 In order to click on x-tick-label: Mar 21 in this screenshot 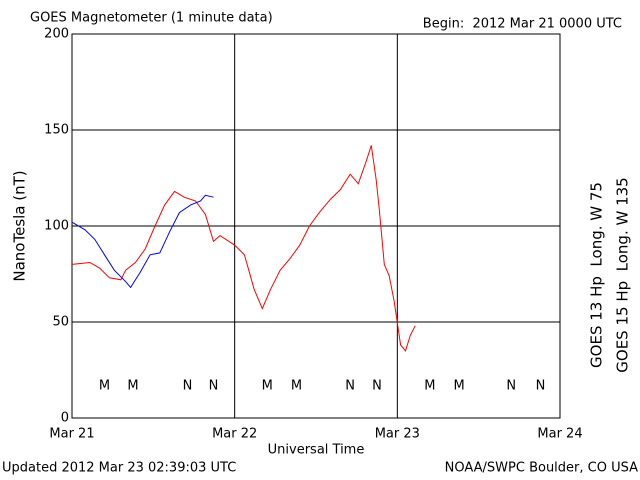, I will do `click(71, 434)`.